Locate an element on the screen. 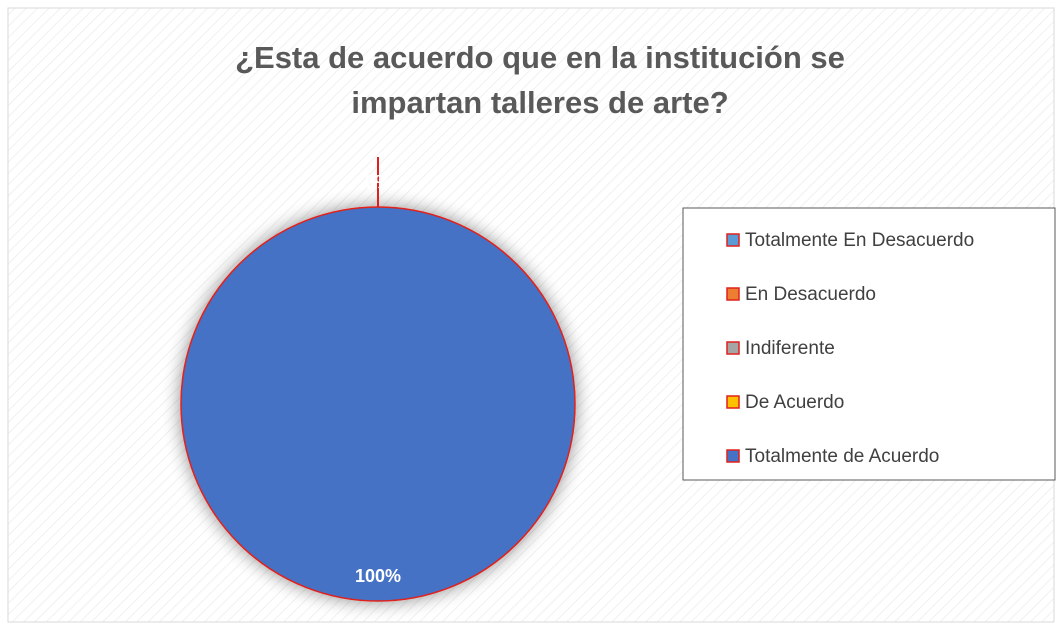 This screenshot has width=1056, height=624. value-labels: 0%0%0%0%100% is located at coordinates (378, 371).